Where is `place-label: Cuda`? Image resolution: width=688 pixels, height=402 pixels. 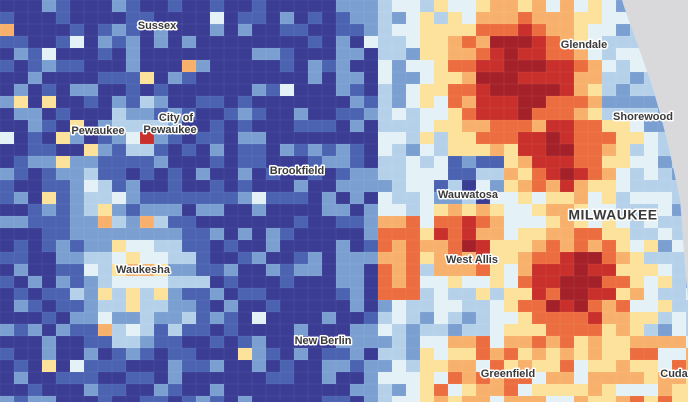 place-label: Cuda is located at coordinates (674, 374).